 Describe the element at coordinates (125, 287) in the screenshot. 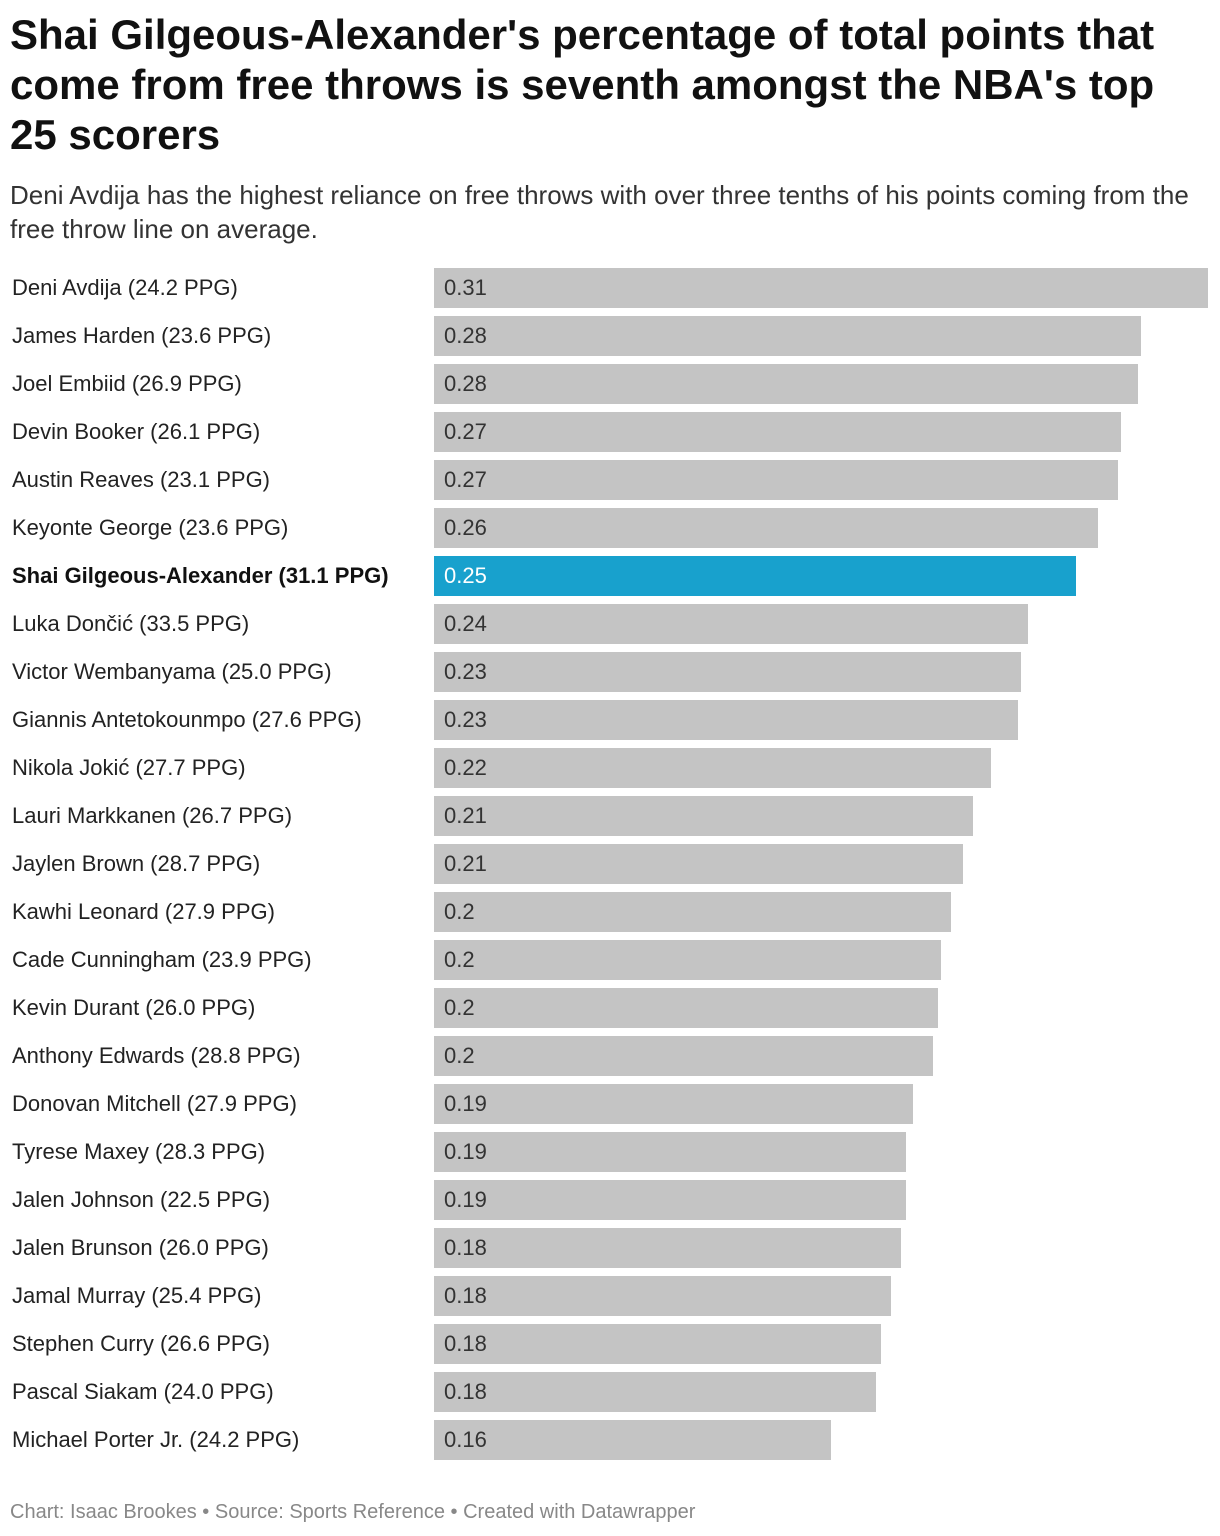

I see `category-label: Deni Avdija (24.2 PPG)` at that location.